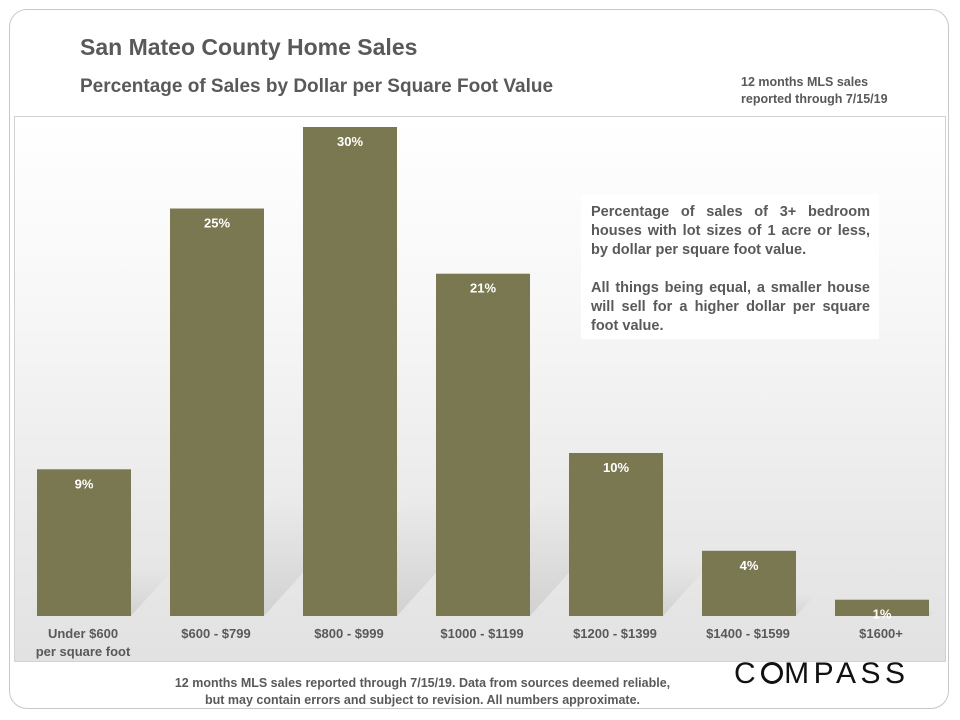 This screenshot has width=960, height=720. I want to click on logo-text-start: C, so click(747, 673).